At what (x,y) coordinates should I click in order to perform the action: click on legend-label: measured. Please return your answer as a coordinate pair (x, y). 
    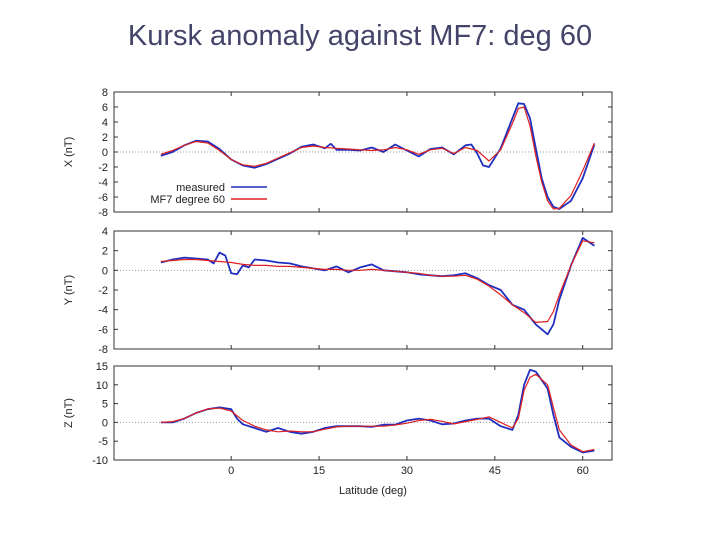
    Looking at the image, I should click on (200, 188).